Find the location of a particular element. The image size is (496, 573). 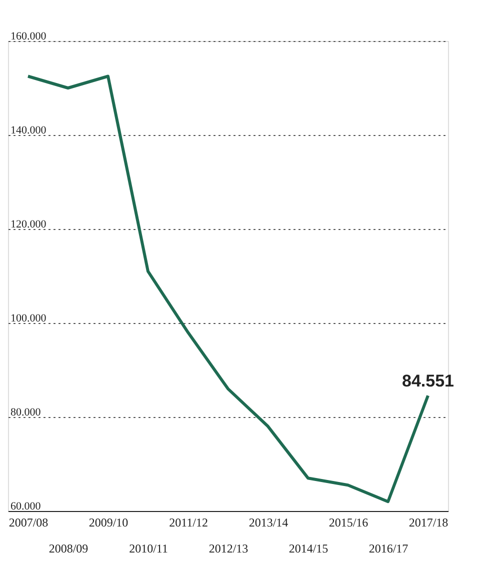

data-label: 84.551 is located at coordinates (428, 381).